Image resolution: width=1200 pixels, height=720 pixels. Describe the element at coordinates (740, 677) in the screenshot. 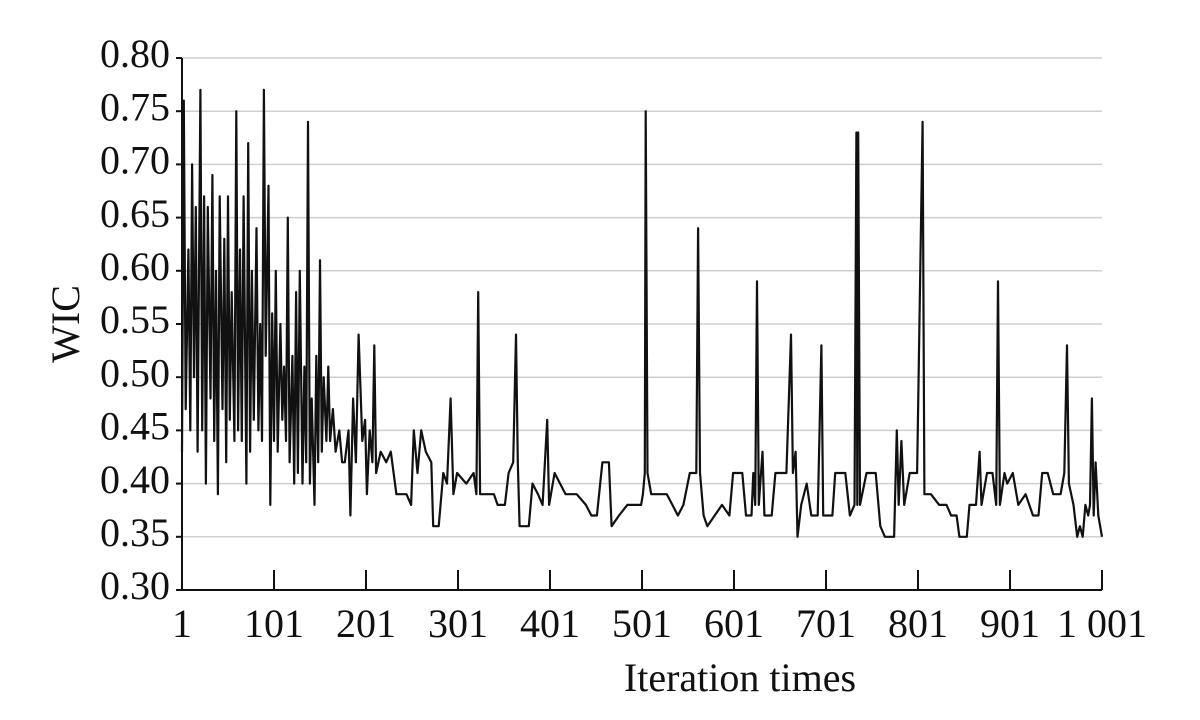

I see `x-axis-label: Iteration times` at that location.